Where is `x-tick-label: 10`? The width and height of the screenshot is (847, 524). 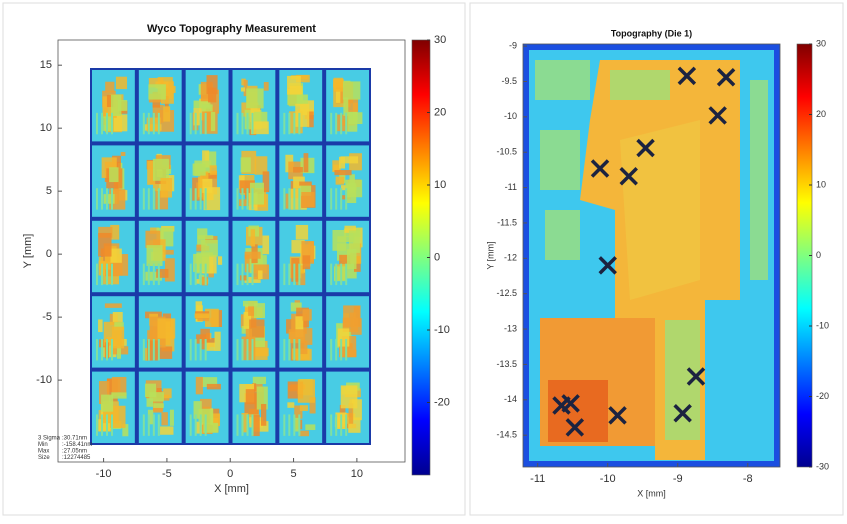 x-tick-label: 10 is located at coordinates (357, 474).